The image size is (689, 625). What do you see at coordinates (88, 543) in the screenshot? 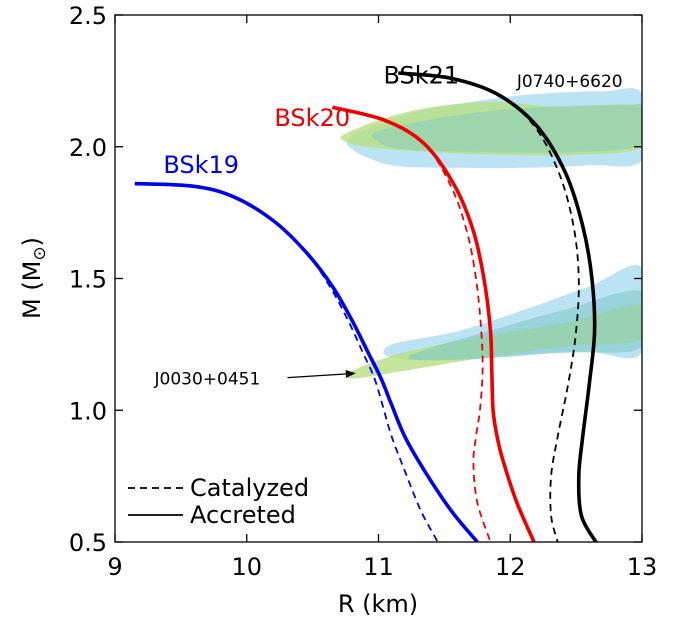
I see `y-tick-label: 0.5` at bounding box center [88, 543].